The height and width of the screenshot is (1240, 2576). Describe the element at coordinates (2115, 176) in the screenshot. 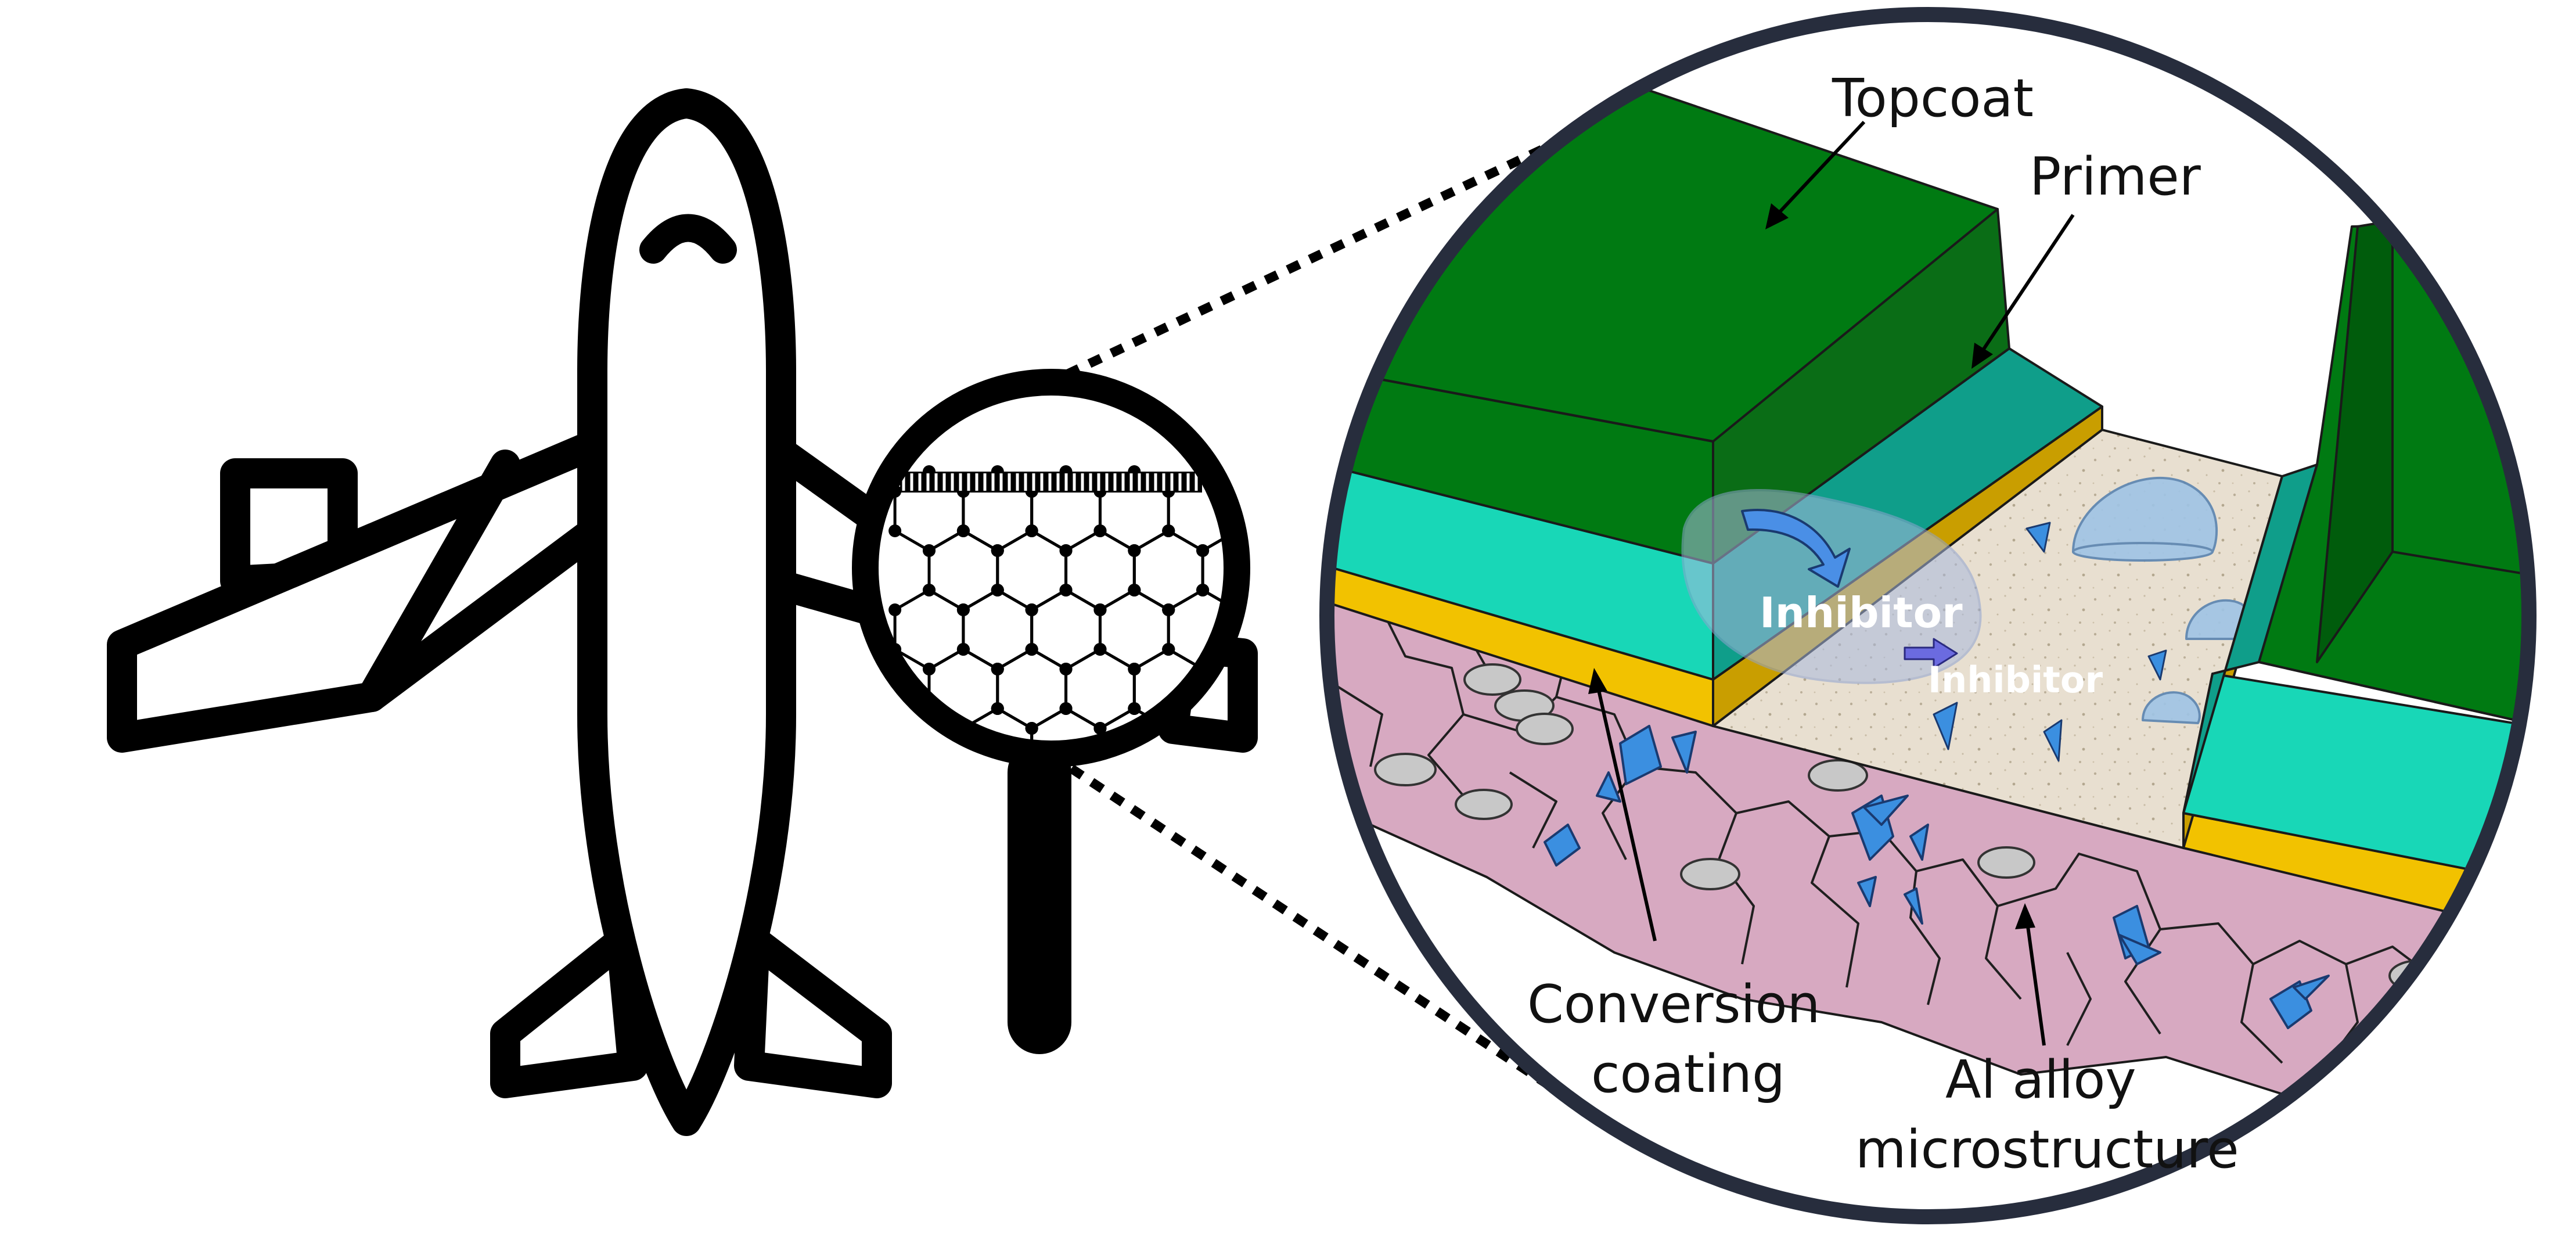

I see `primer-label: Primer` at that location.